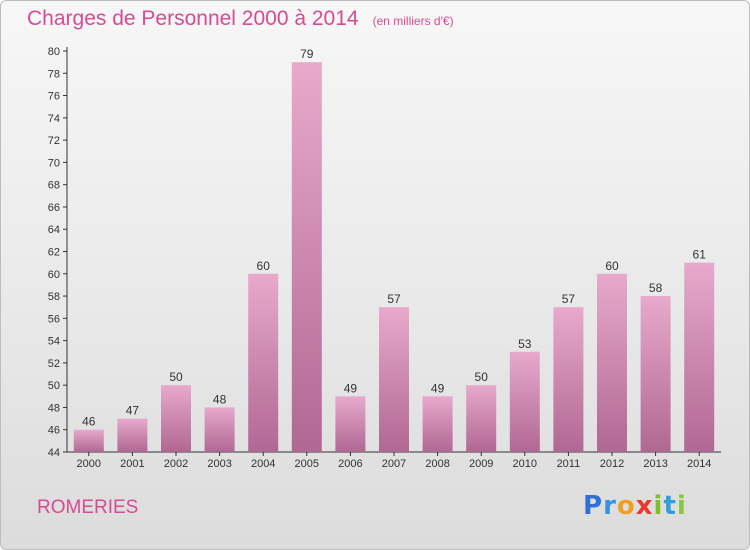 This screenshot has width=750, height=550. I want to click on data-label-2000: 46, so click(89, 422).